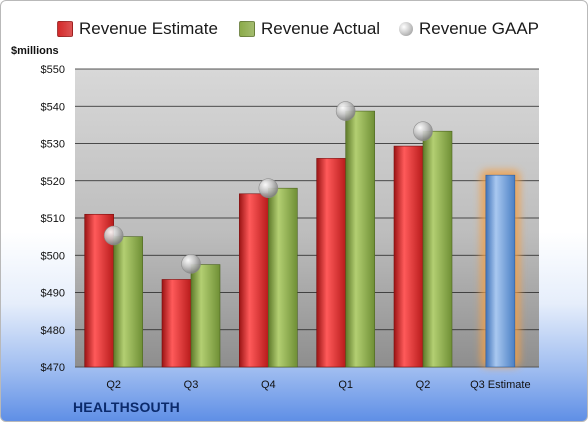 This screenshot has width=588, height=422. I want to click on legend-label-estimate: Revenue Estimate, so click(148, 28).